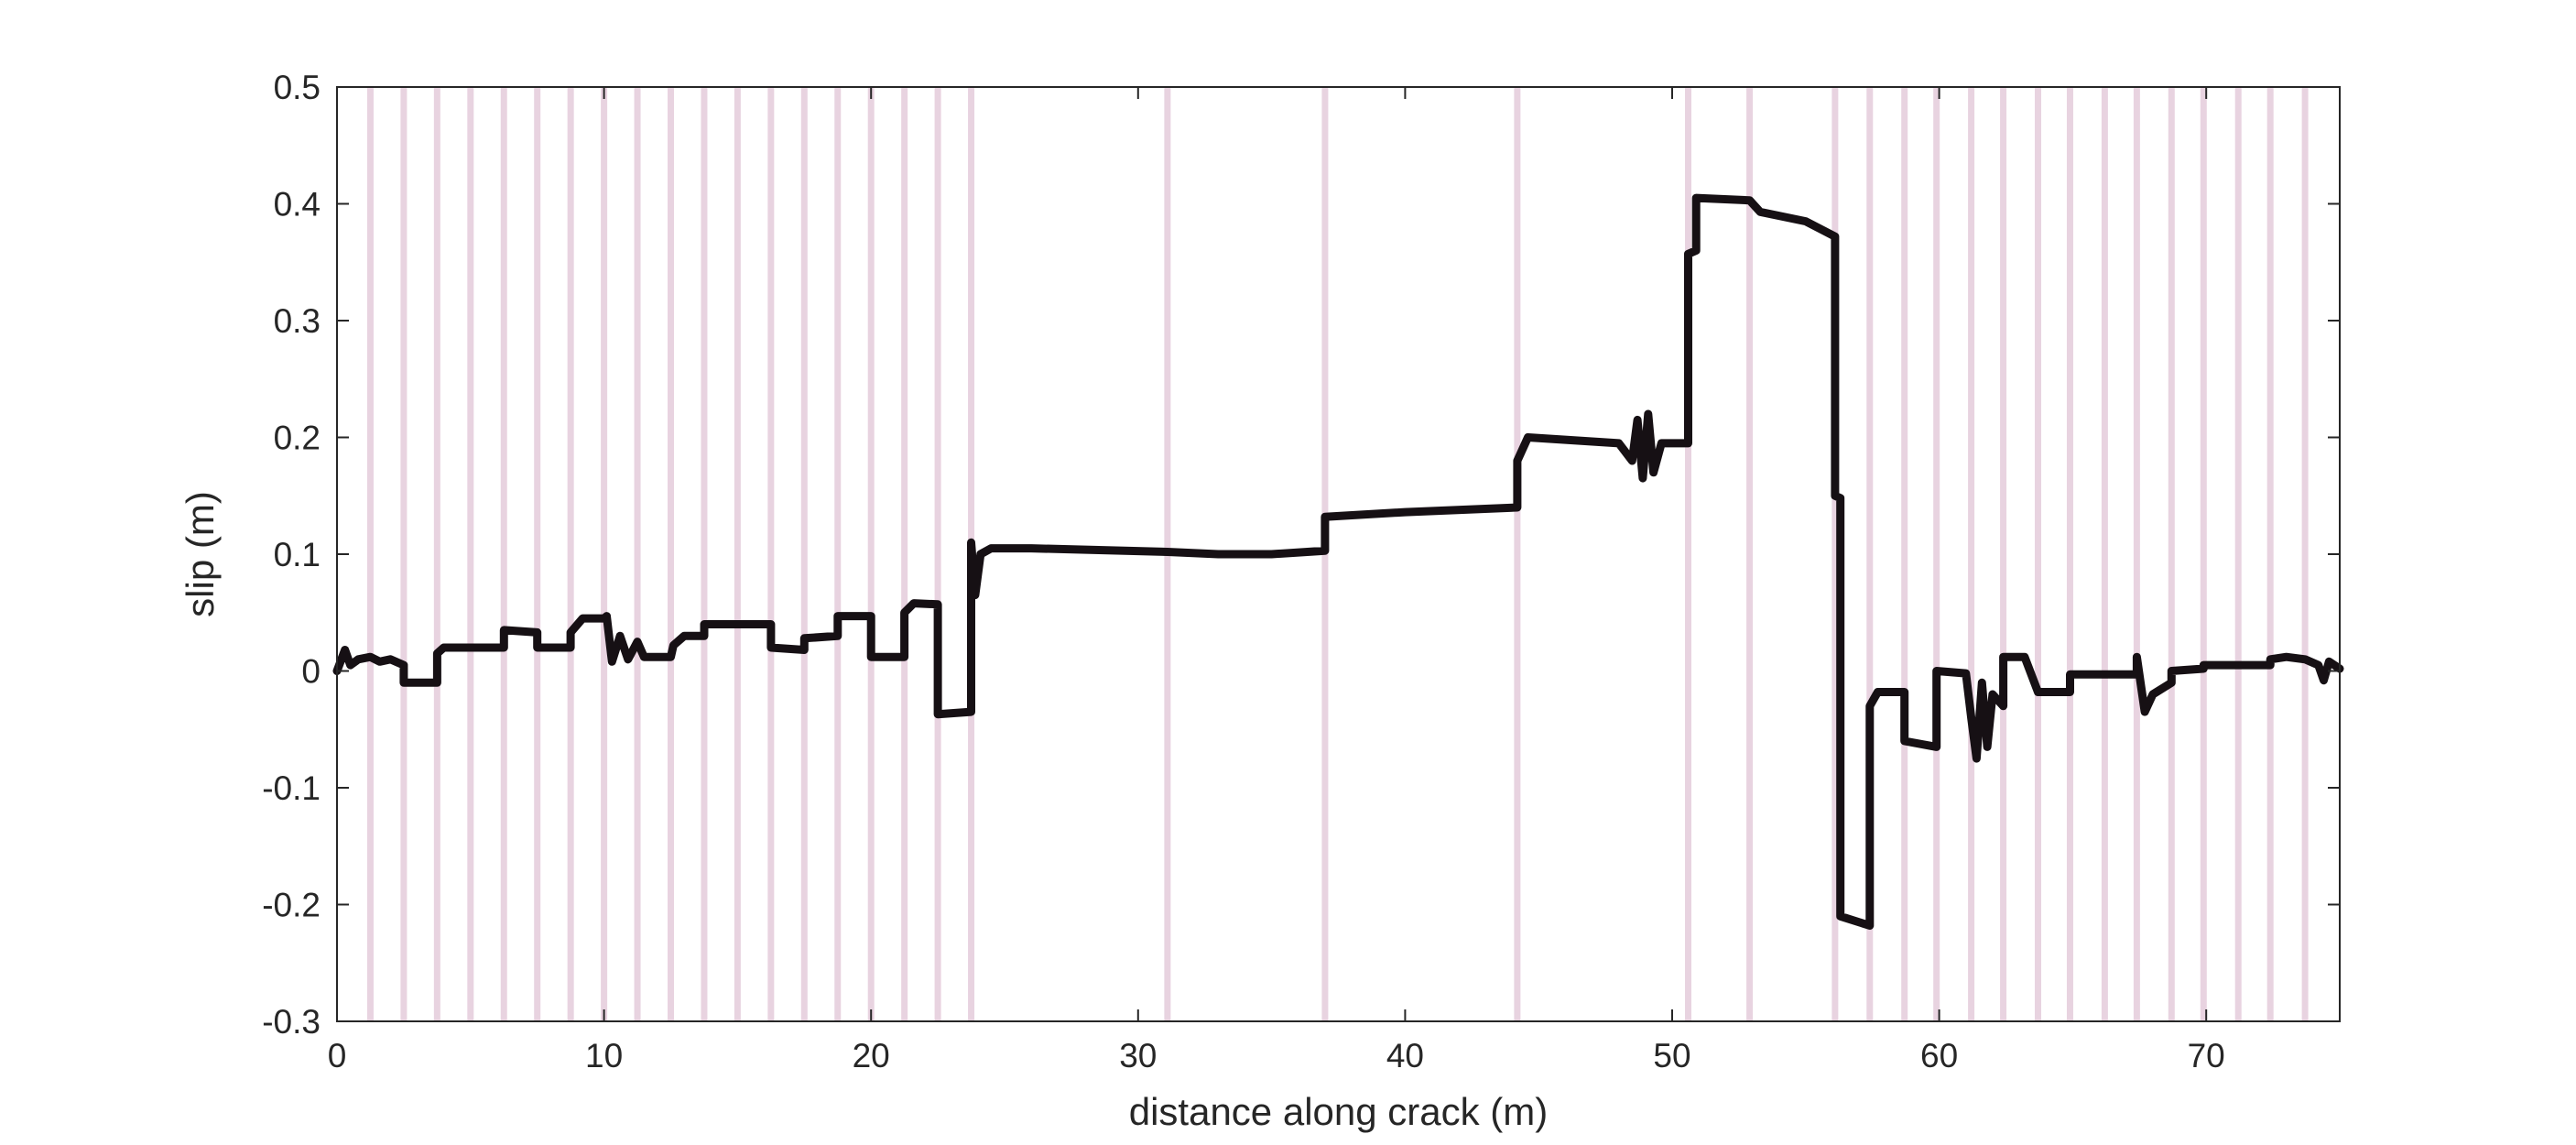 The image size is (2576, 1145). Describe the element at coordinates (291, 1022) in the screenshot. I see `y-tick-label: -0.3` at that location.